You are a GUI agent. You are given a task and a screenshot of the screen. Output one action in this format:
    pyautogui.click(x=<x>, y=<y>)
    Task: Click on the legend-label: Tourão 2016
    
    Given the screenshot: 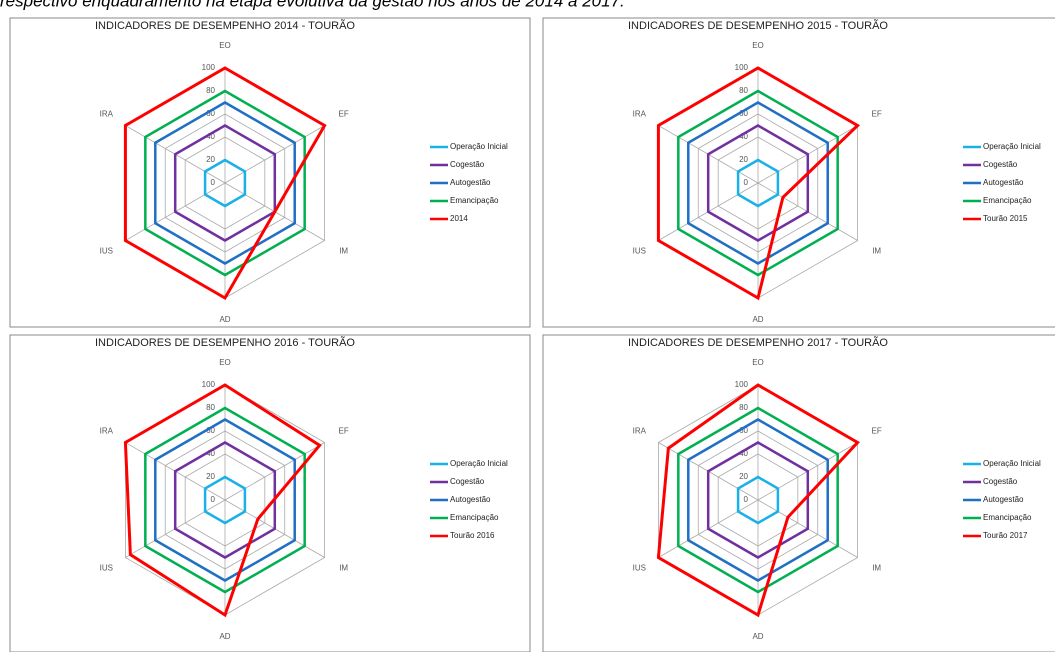 What is the action you would take?
    pyautogui.click(x=472, y=535)
    